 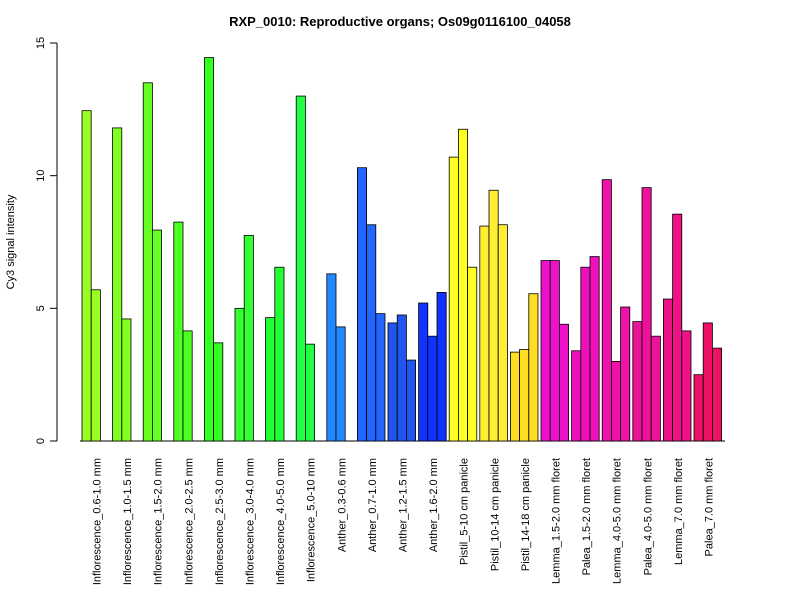 What do you see at coordinates (159, 521) in the screenshot?
I see `x-tick-label: Inflorescence_1.5-2.0 mm` at bounding box center [159, 521].